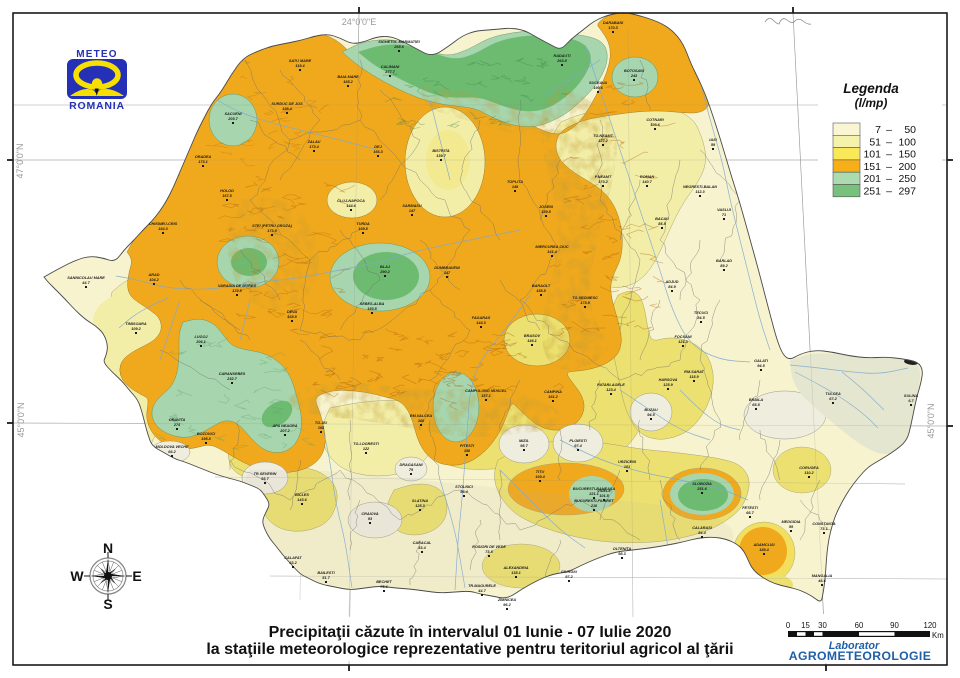 This screenshot has height=678, width=960. I want to click on svg-text: BARAOLT, so click(541, 286).